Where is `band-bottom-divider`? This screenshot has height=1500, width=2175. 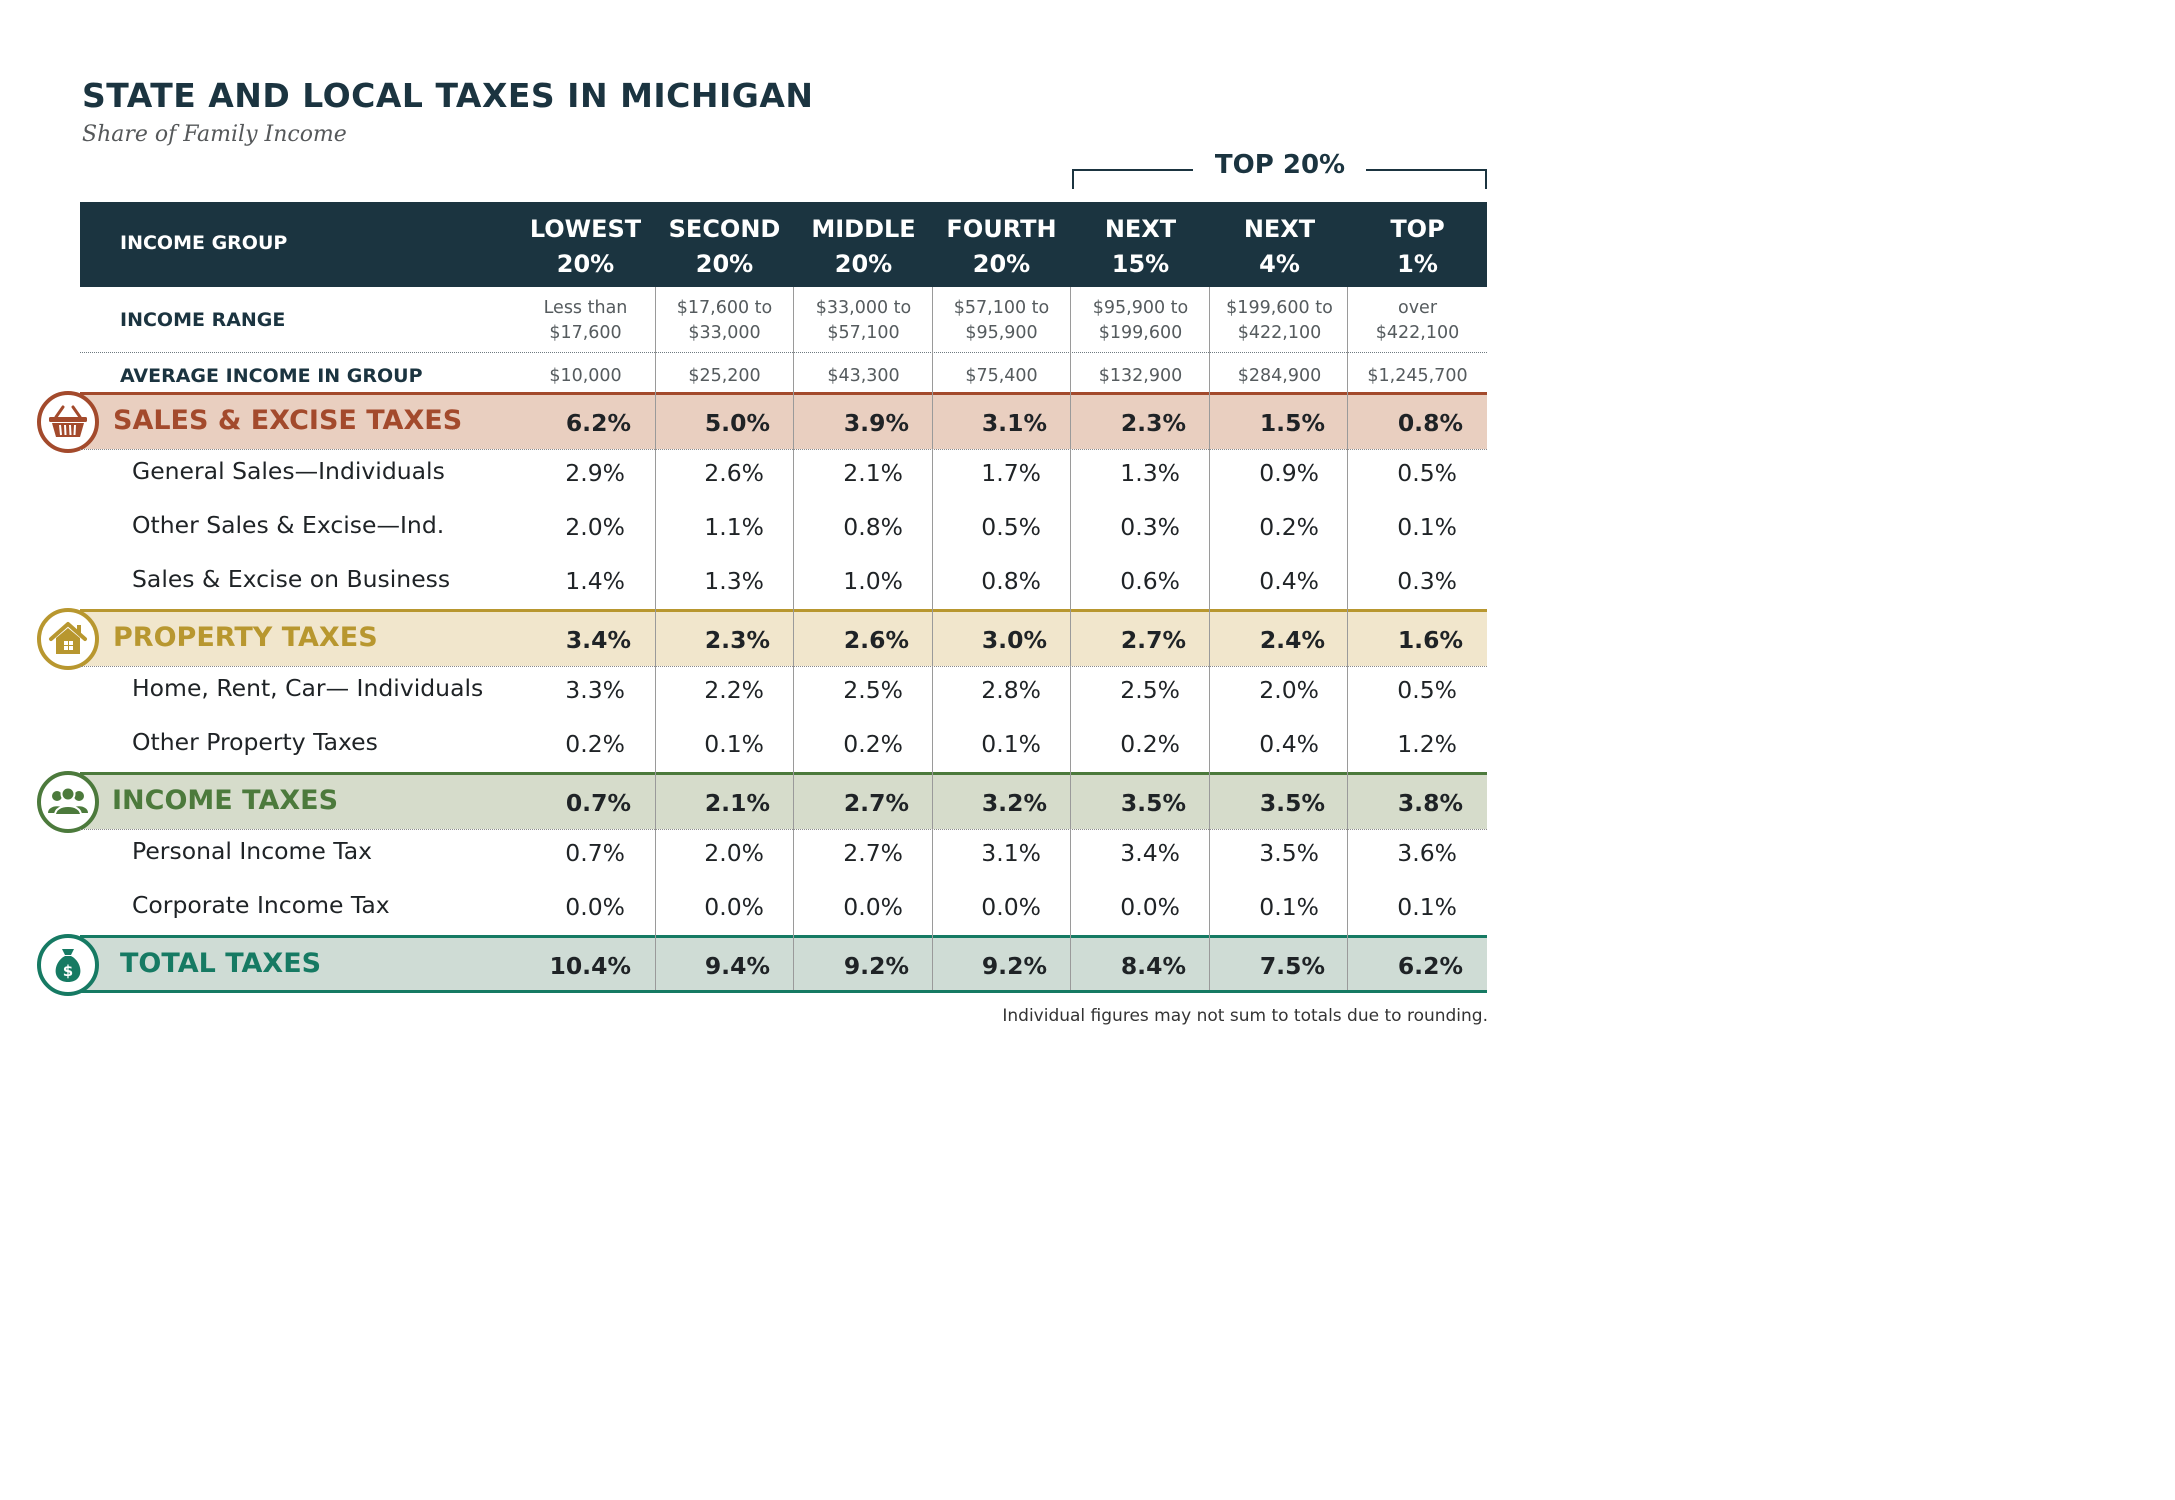 band-bottom-divider is located at coordinates (783, 829).